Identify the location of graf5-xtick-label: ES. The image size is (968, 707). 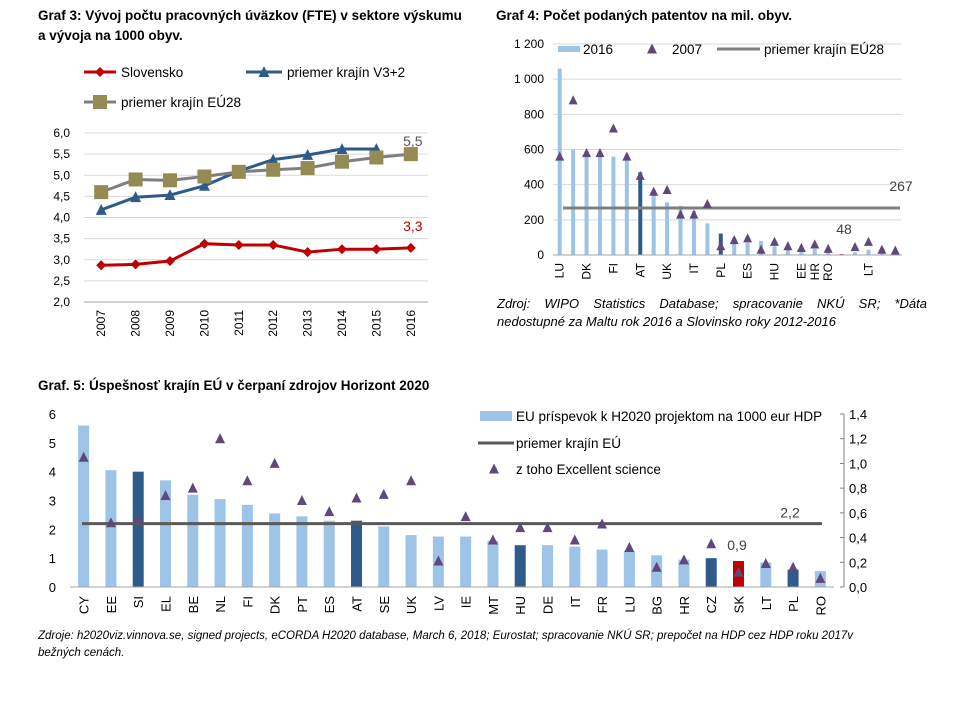
(329, 605).